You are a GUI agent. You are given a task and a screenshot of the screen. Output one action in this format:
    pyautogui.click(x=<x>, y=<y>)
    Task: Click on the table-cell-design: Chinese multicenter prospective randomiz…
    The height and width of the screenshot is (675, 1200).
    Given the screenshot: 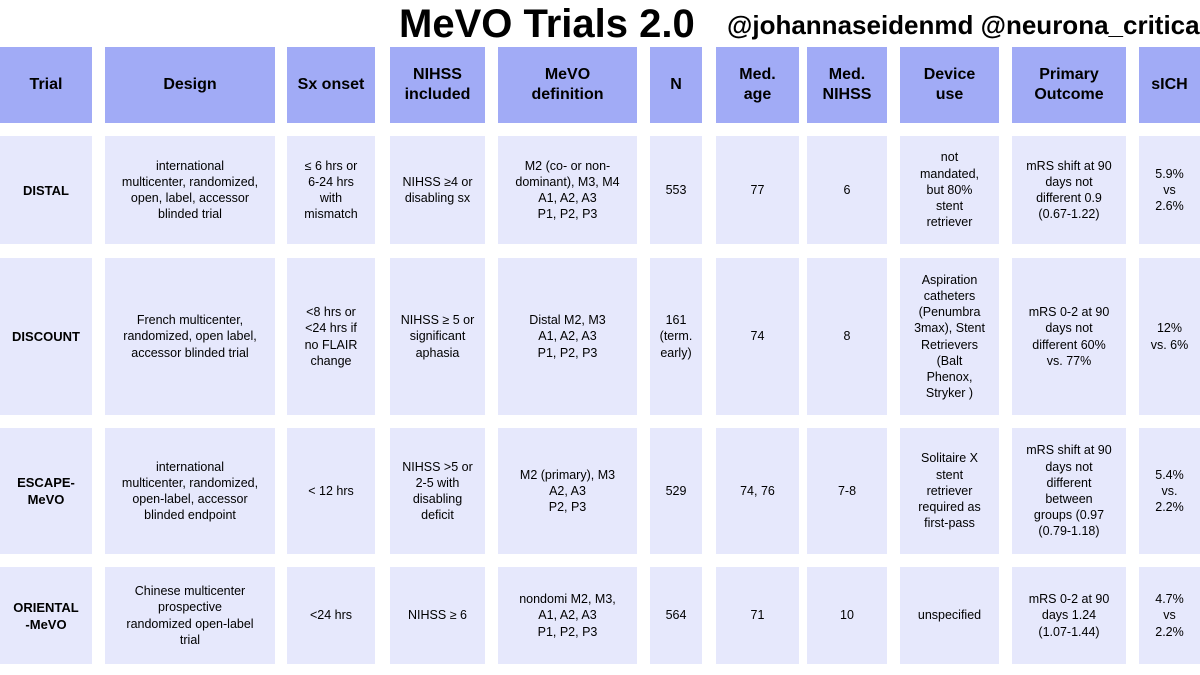 What is the action you would take?
    pyautogui.click(x=190, y=615)
    